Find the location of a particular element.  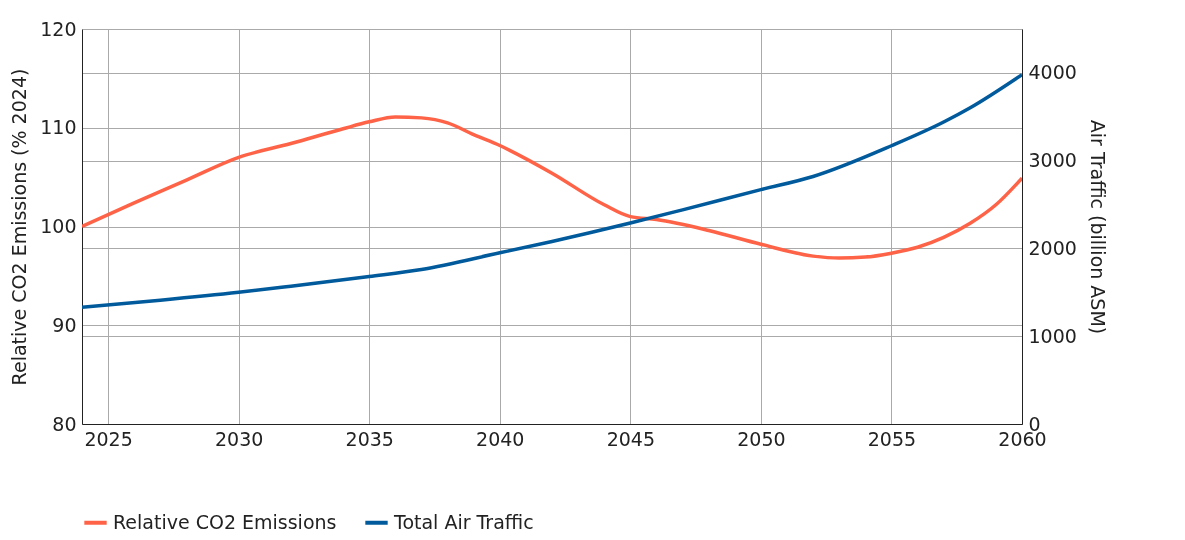

x-tick-label: 2045 is located at coordinates (631, 438).